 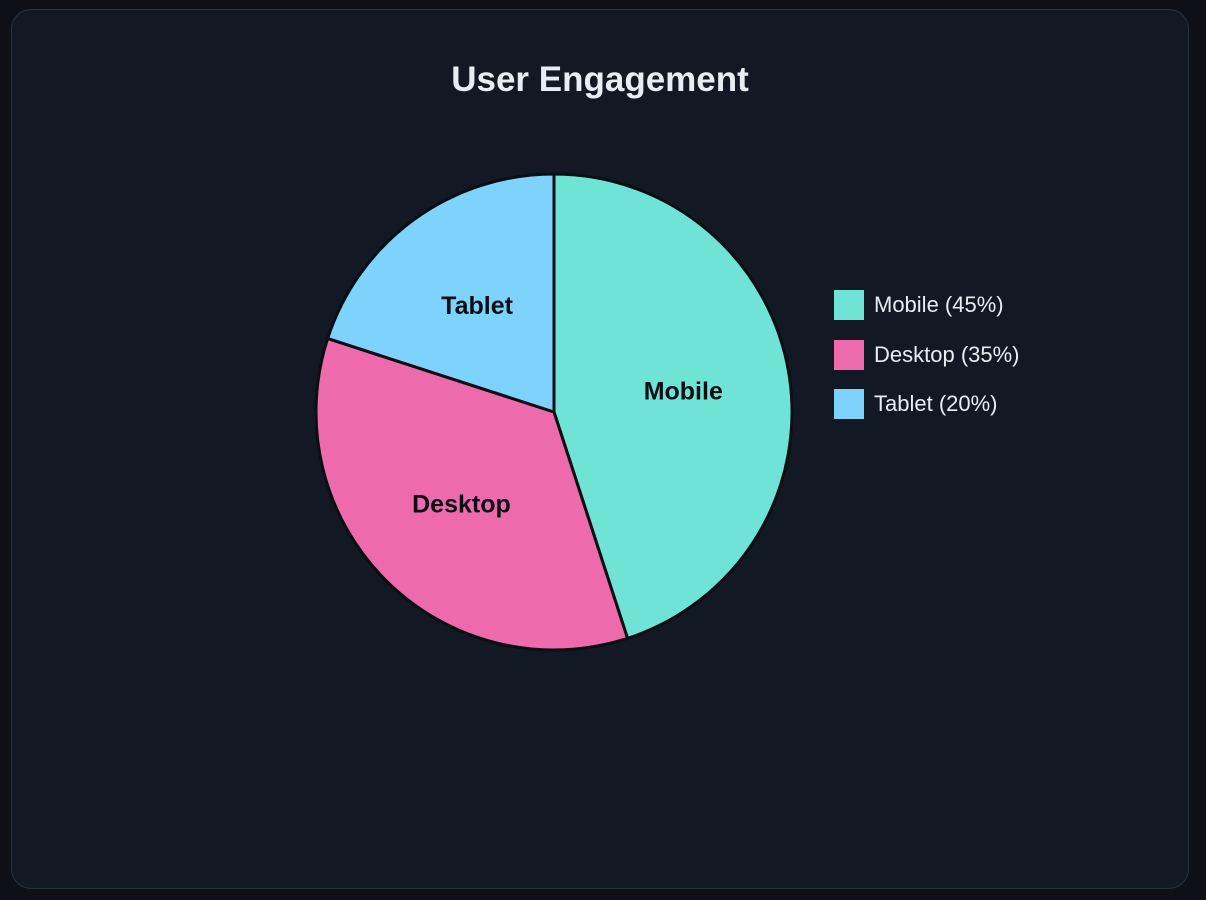 What do you see at coordinates (477, 306) in the screenshot?
I see `slice-label-tablet: Tablet` at bounding box center [477, 306].